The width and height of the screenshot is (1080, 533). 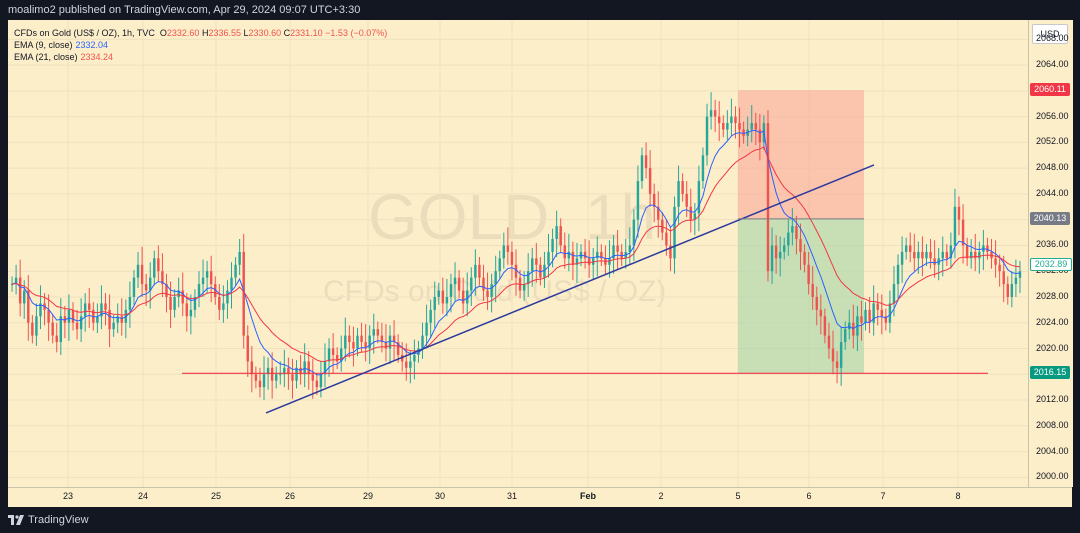 I want to click on symbol-label: CFDs on Gold (US$ / OZ), 1h, TVC, so click(x=84, y=33).